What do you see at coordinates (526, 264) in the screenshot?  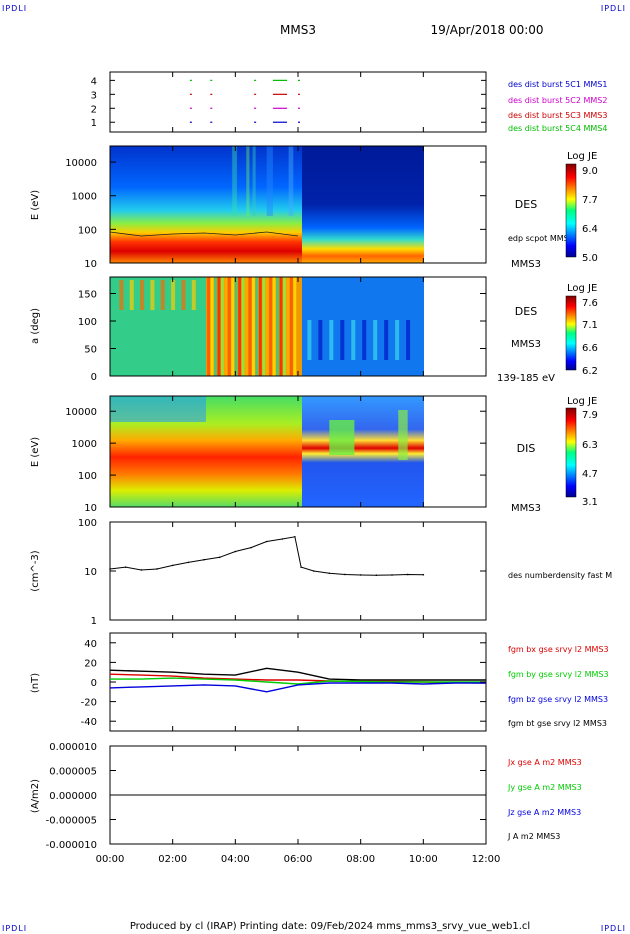 I see `des-energy-sub: MMS3` at bounding box center [526, 264].